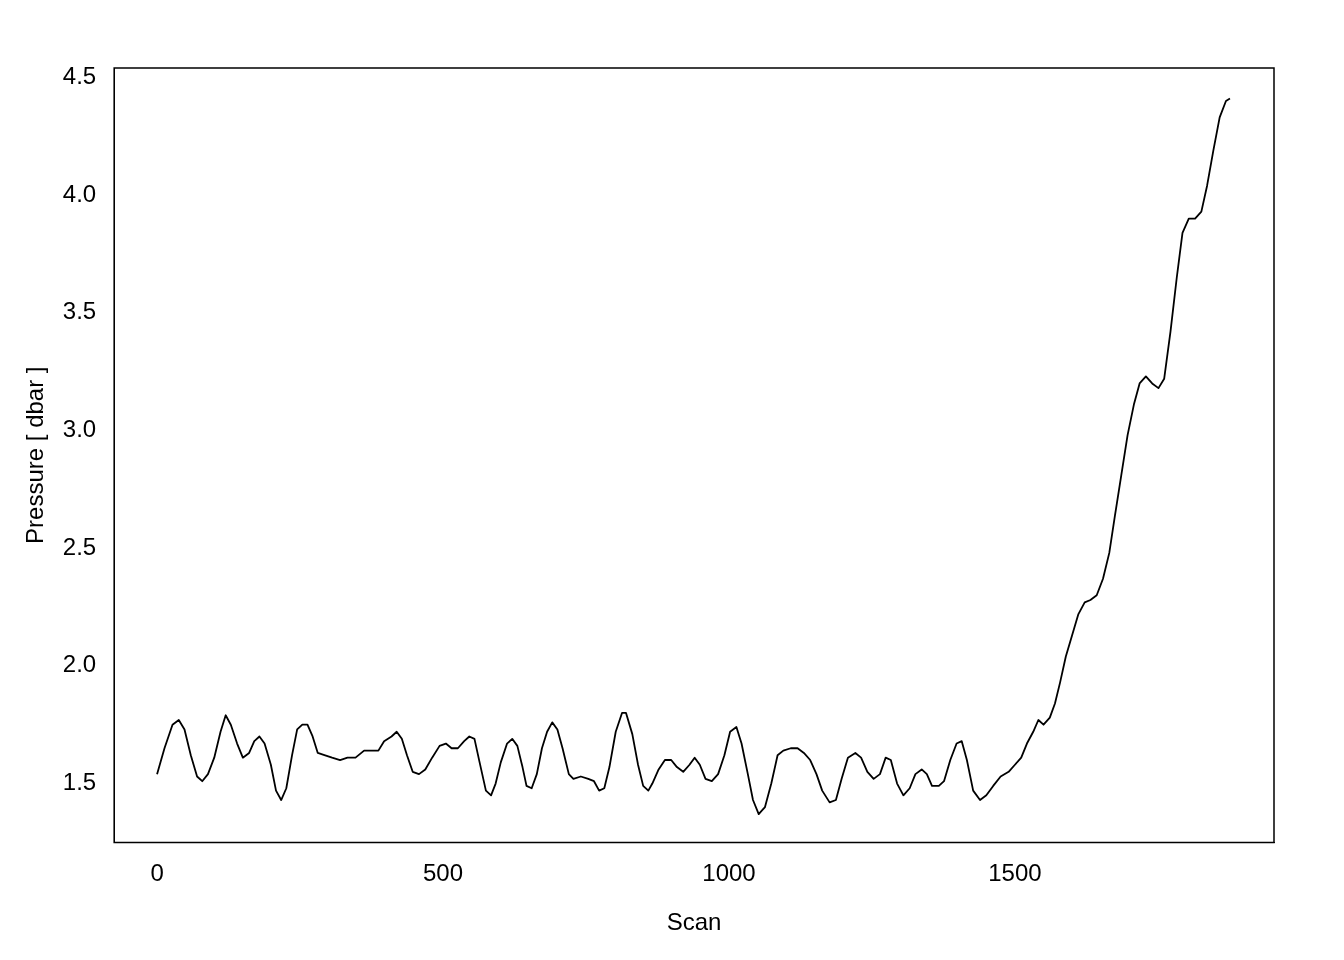 This screenshot has width=1344, height=960. Describe the element at coordinates (79, 76) in the screenshot. I see `y-tick-label: 4.5` at that location.